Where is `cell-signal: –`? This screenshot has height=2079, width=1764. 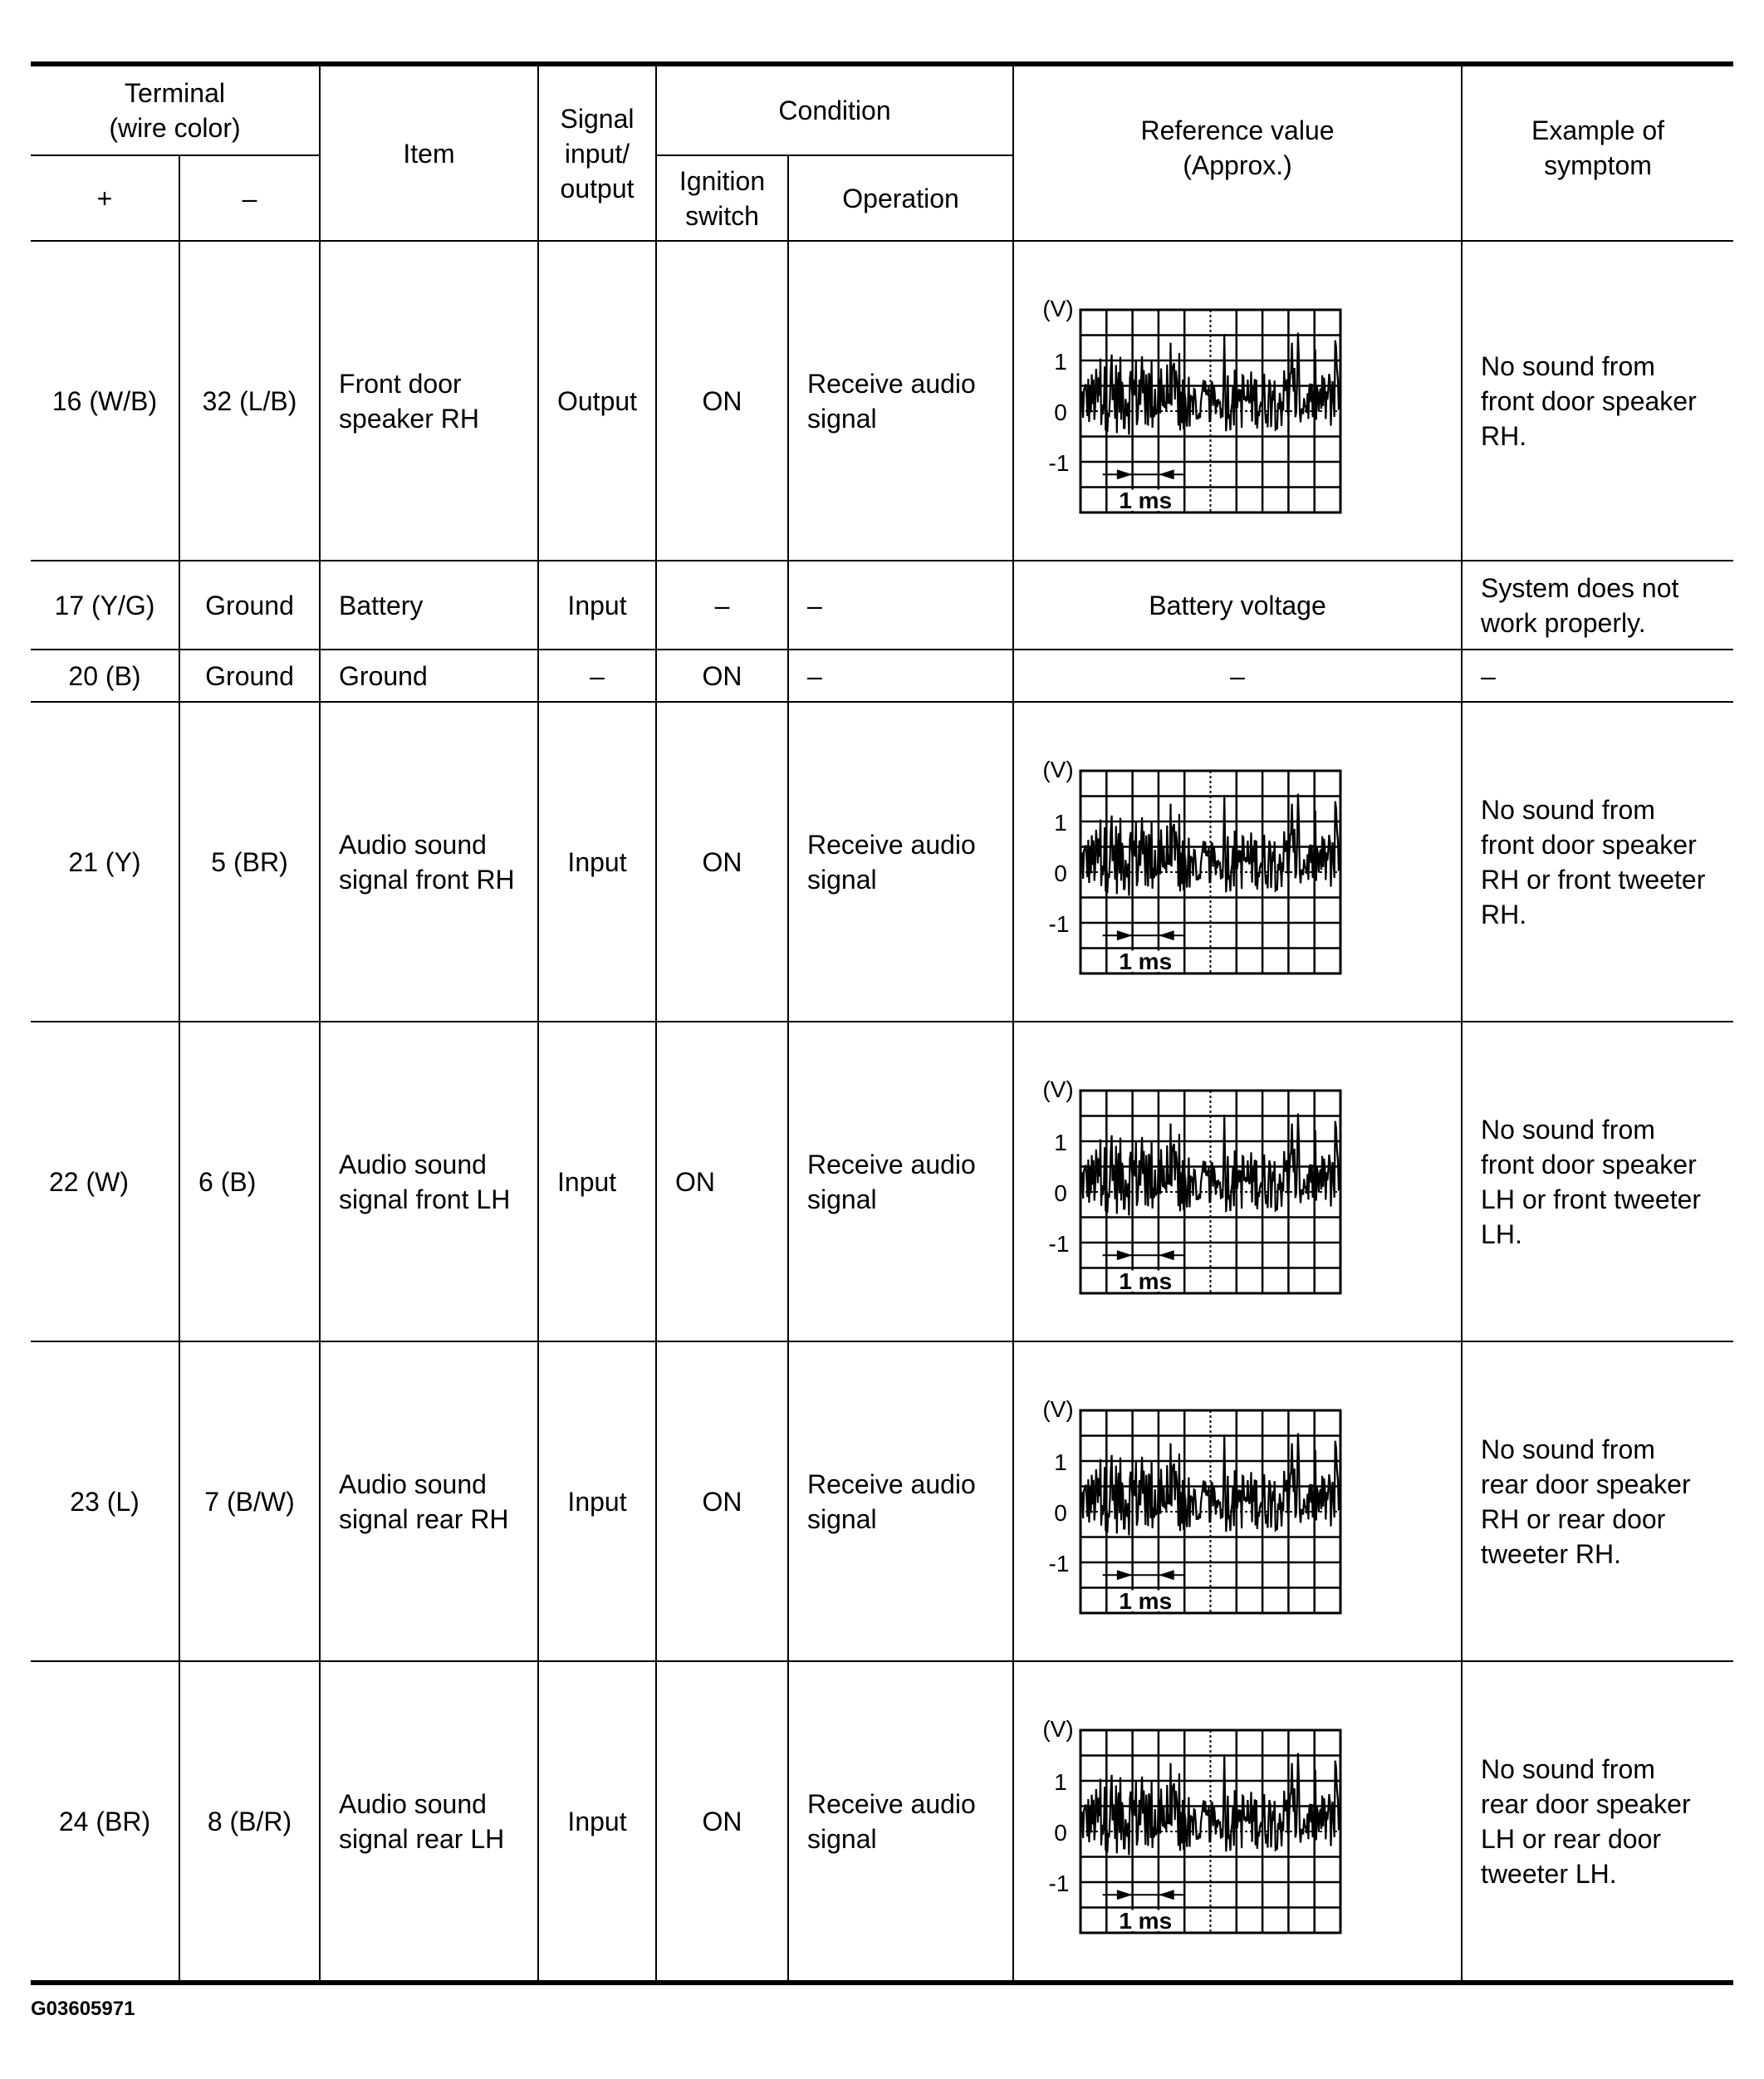 cell-signal: – is located at coordinates (597, 676).